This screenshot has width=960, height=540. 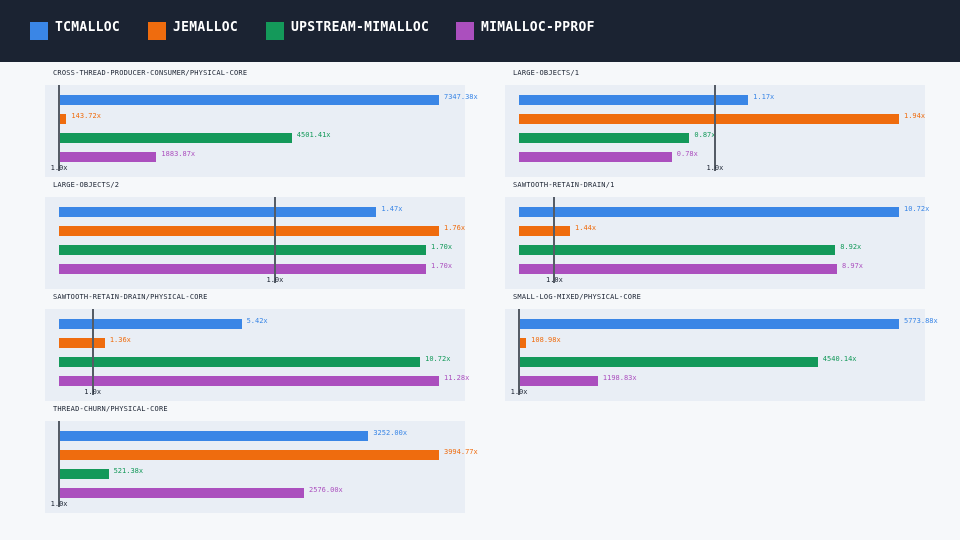 I want to click on chart-panel: large-objects/1 1.17x 1.94x 0.87x 0.78x 1.0x, so click(x=715, y=126).